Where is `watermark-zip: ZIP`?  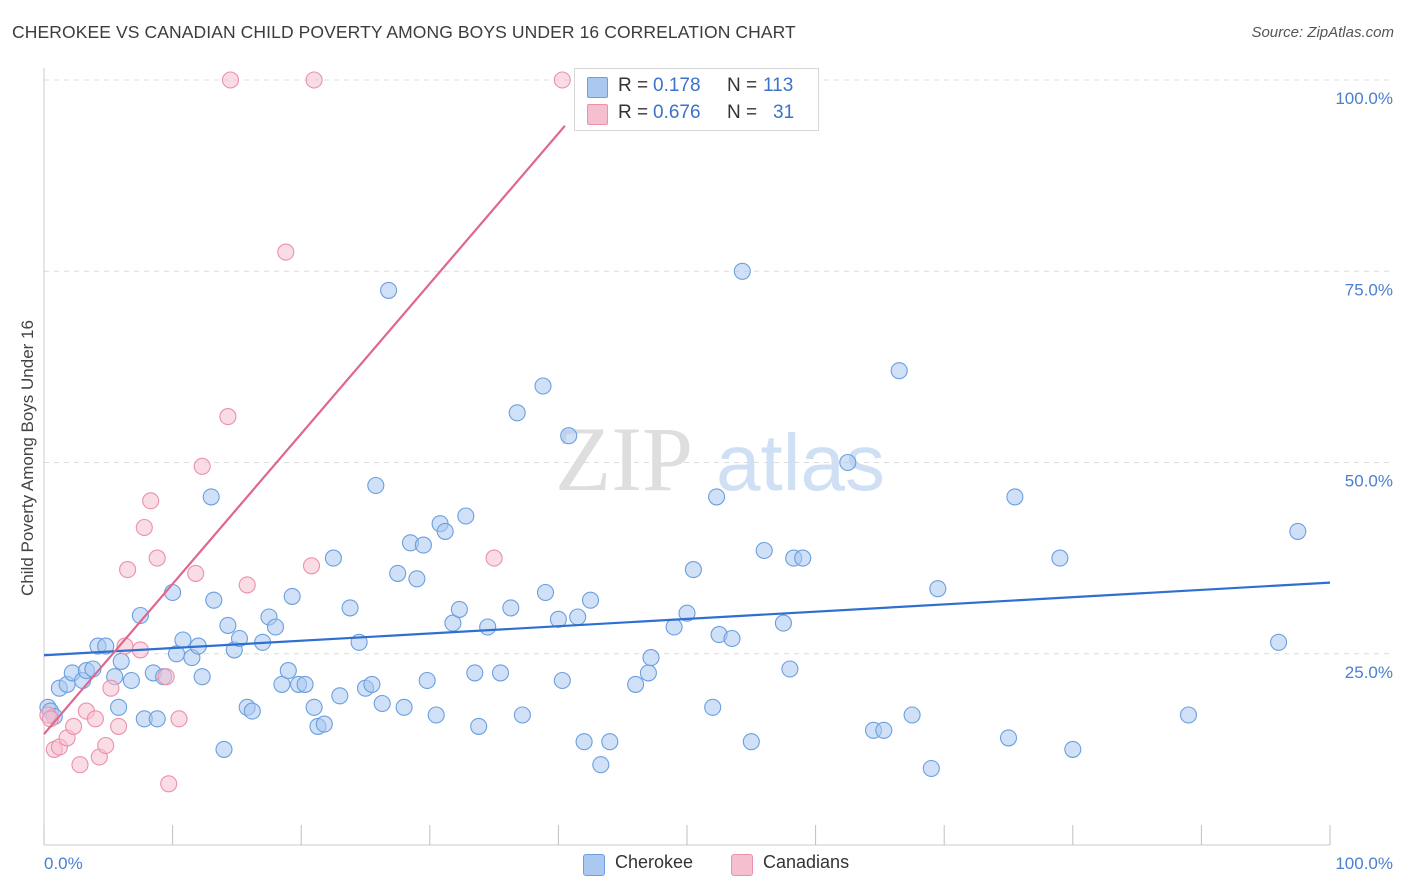
watermark-zip: ZIP is located at coordinates (624, 459).